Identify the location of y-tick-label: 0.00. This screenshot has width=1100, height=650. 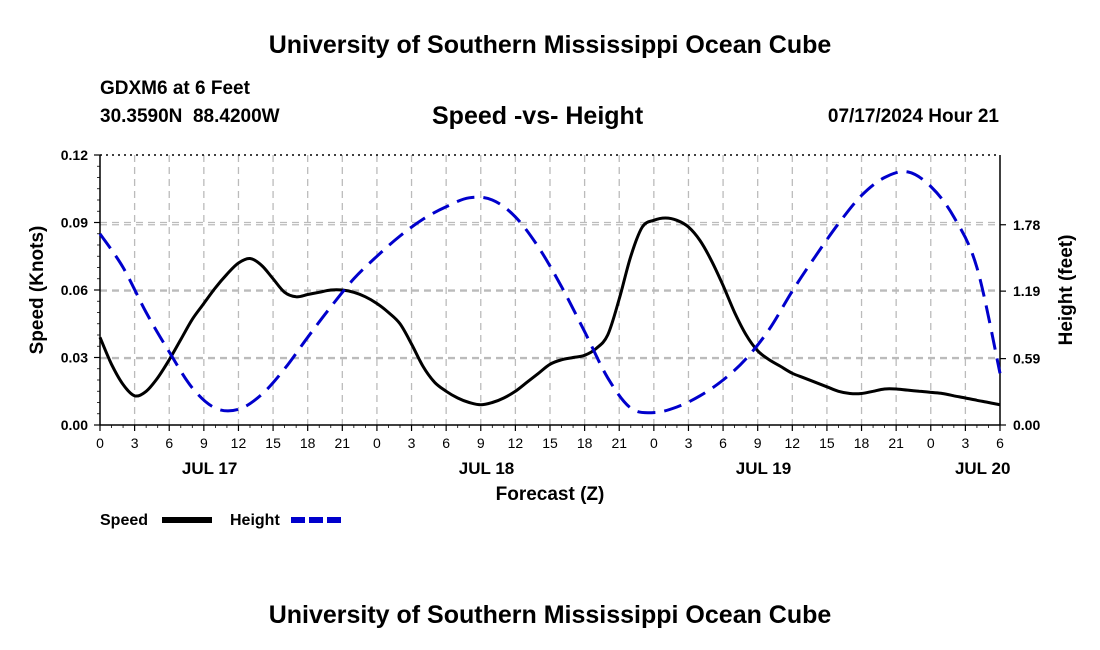
(74, 425).